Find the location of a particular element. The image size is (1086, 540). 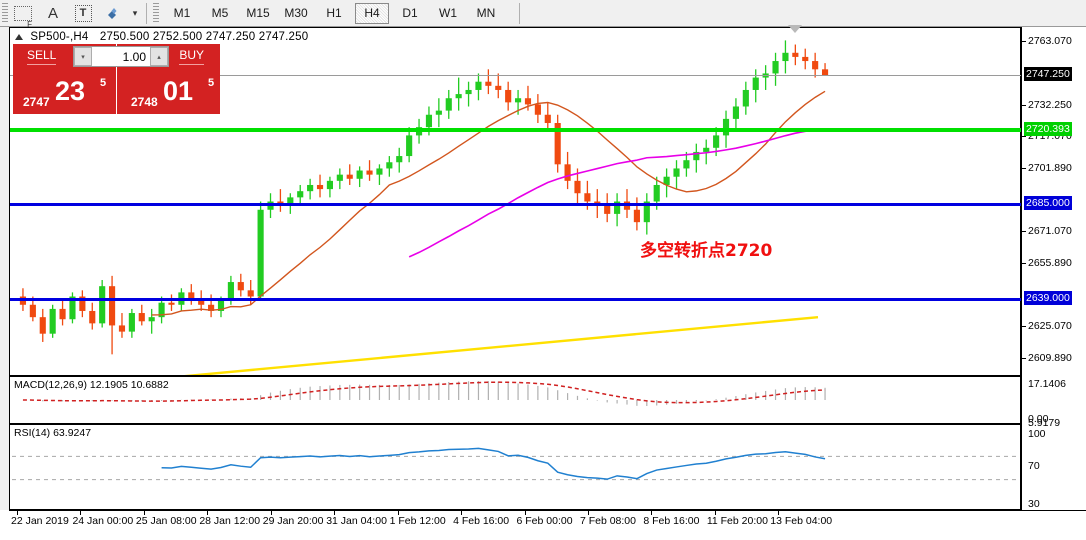

time-axis-label: 8 Feb 16:00 is located at coordinates (671, 521).